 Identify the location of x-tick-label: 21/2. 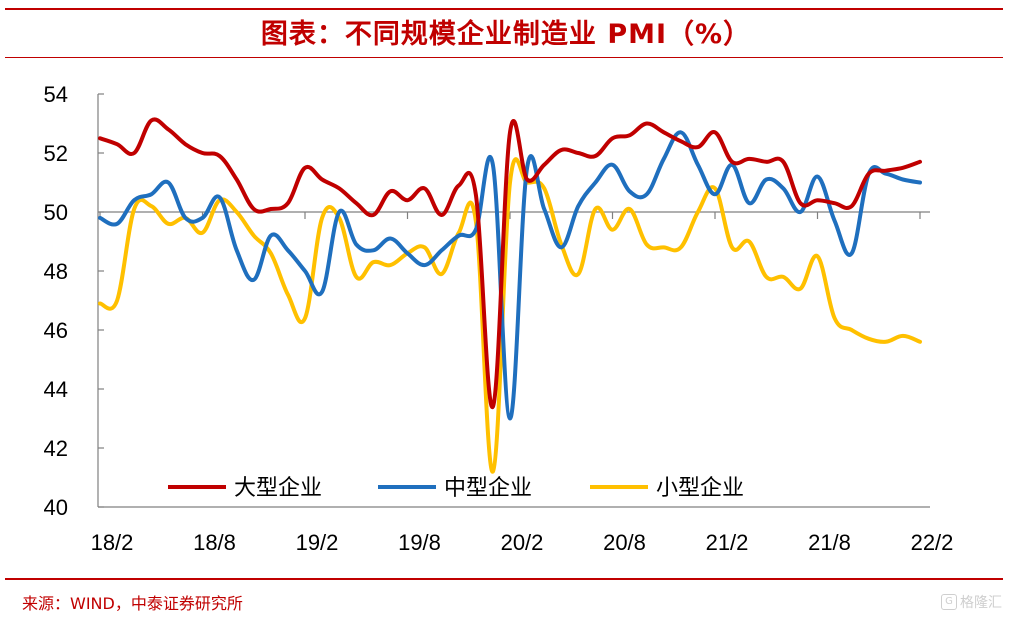
(727, 542).